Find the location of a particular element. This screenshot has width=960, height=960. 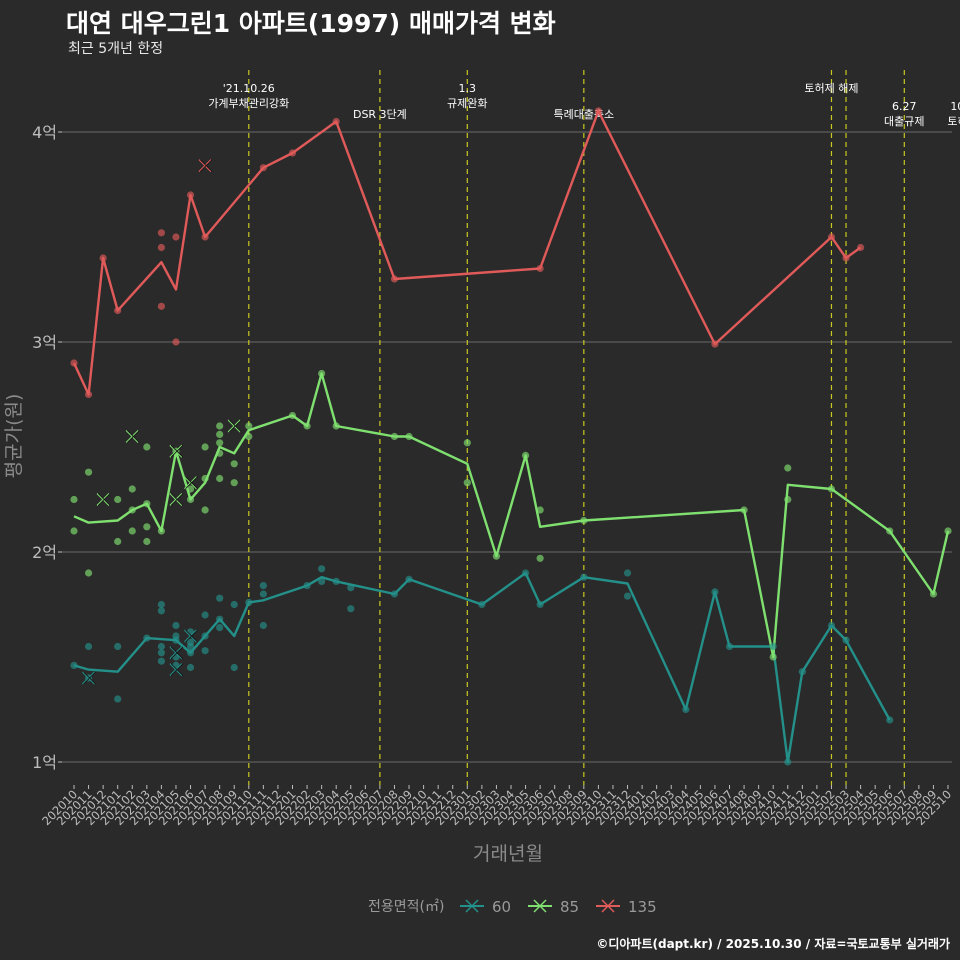

y-axis: 1억 2억 3억 4억 is located at coordinates (47, 447).